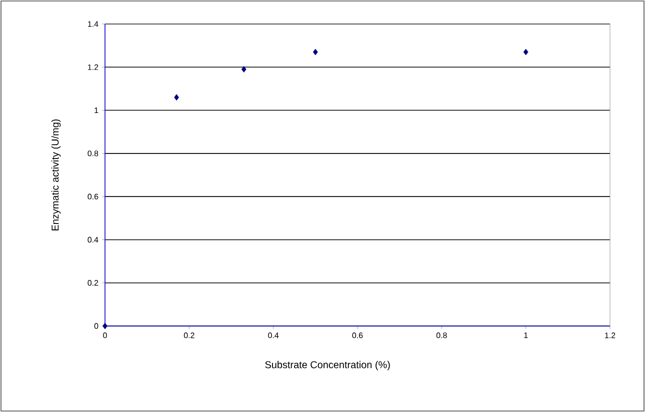  Describe the element at coordinates (56, 174) in the screenshot. I see `y-axis-title: Enzymatic activity (U/mg)` at that location.